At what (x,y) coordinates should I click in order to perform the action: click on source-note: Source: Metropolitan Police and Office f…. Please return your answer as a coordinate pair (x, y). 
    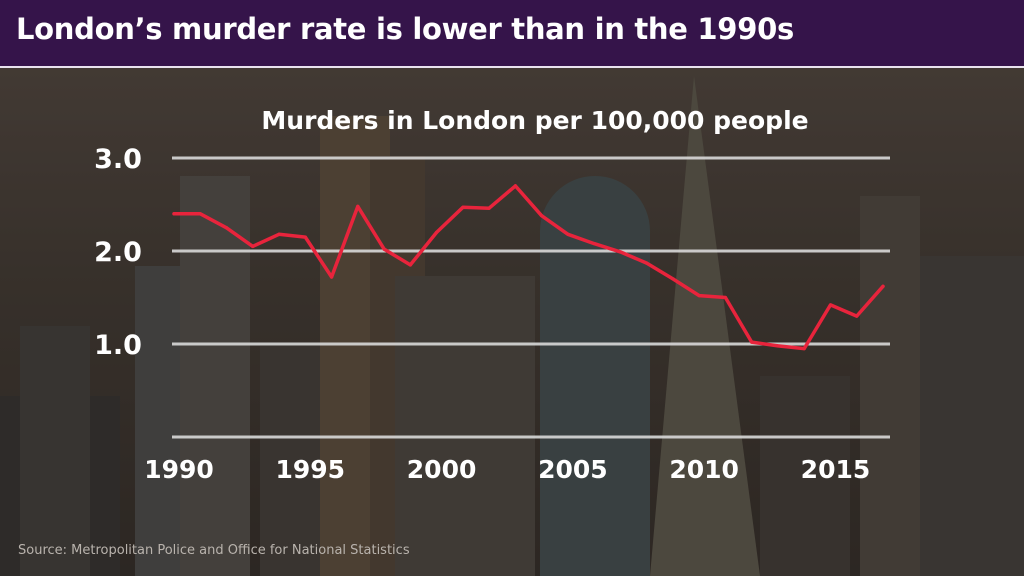
    Looking at the image, I should click on (214, 550).